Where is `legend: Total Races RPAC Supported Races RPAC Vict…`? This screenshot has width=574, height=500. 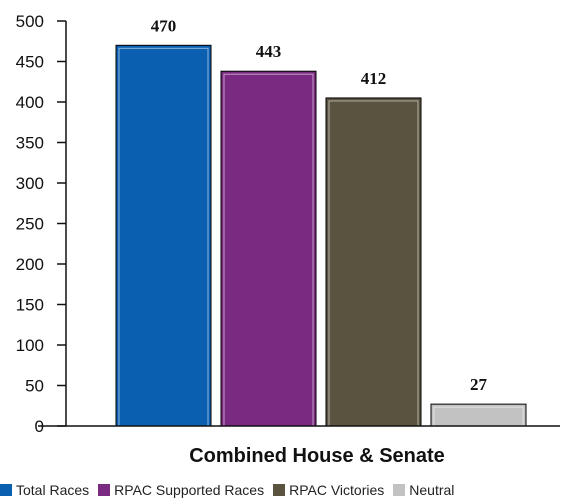
legend: Total Races RPAC Supported Races RPAC Vict… is located at coordinates (287, 489).